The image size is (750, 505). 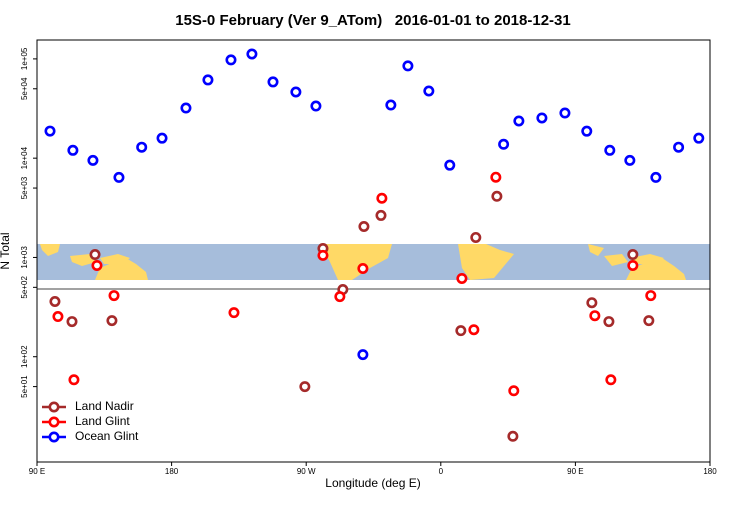 What do you see at coordinates (24, 187) in the screenshot?
I see `y-tick-label: 5e+03` at bounding box center [24, 187].